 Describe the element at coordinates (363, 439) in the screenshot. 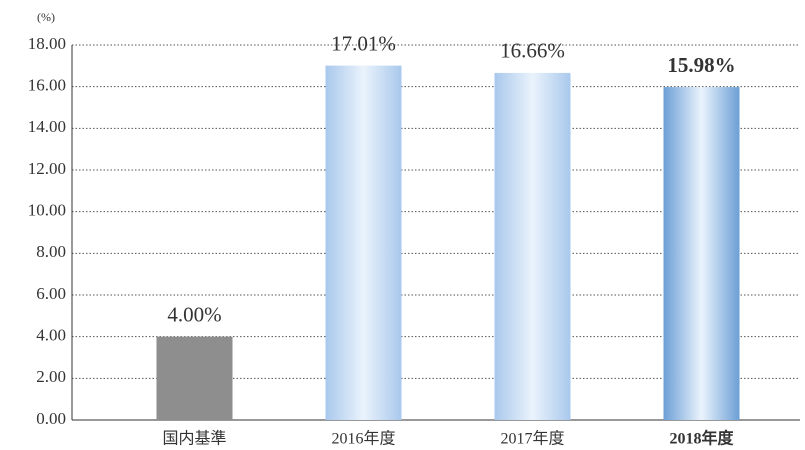

I see `x-tick-label: 2016年度` at that location.